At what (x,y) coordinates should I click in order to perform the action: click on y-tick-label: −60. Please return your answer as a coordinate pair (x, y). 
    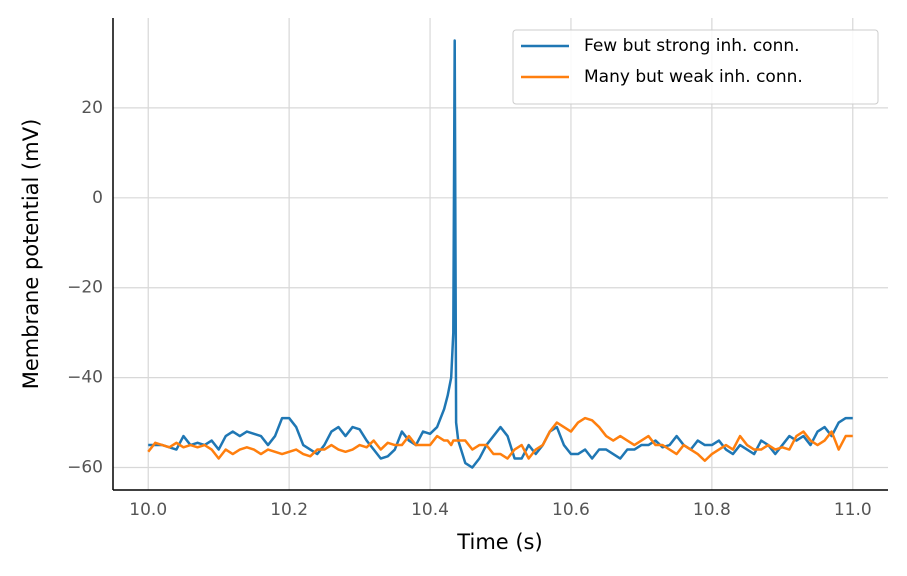
    Looking at the image, I should click on (85, 468).